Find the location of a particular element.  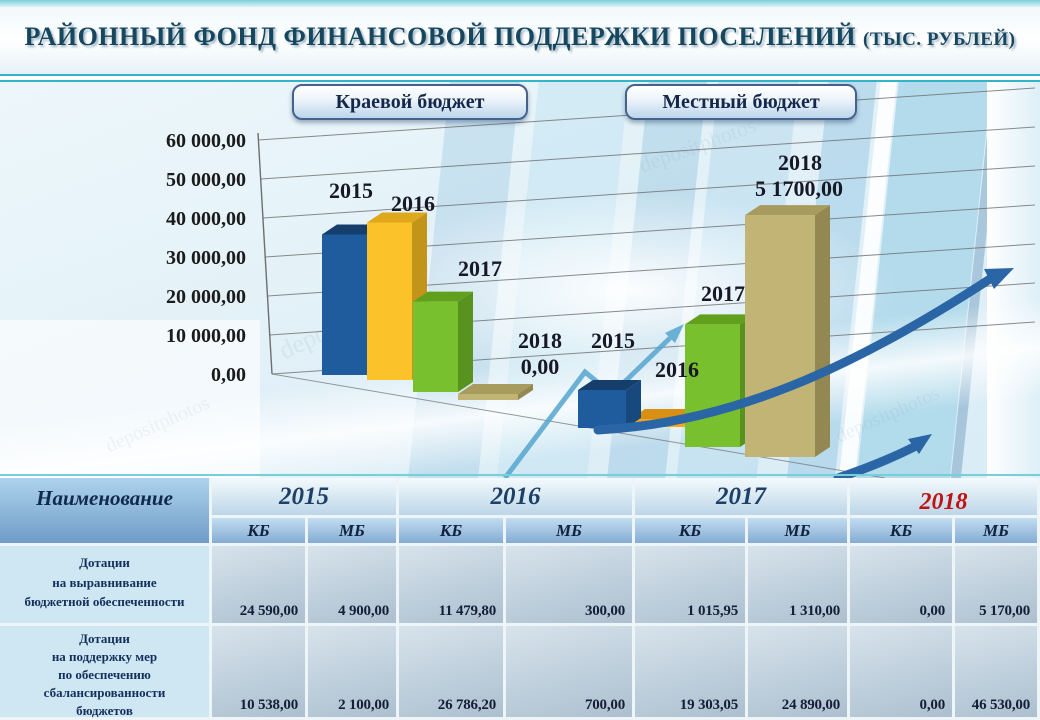

title-suffix: (ТЫС. РУБЛЕЙ) is located at coordinates (939, 39).